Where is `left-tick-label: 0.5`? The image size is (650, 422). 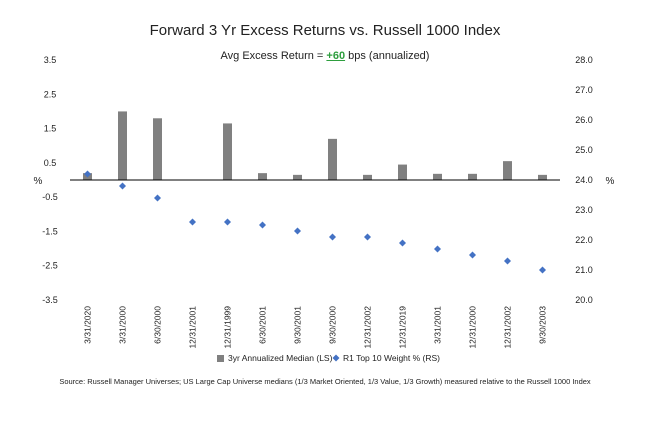 left-tick-label: 0.5 is located at coordinates (50, 163).